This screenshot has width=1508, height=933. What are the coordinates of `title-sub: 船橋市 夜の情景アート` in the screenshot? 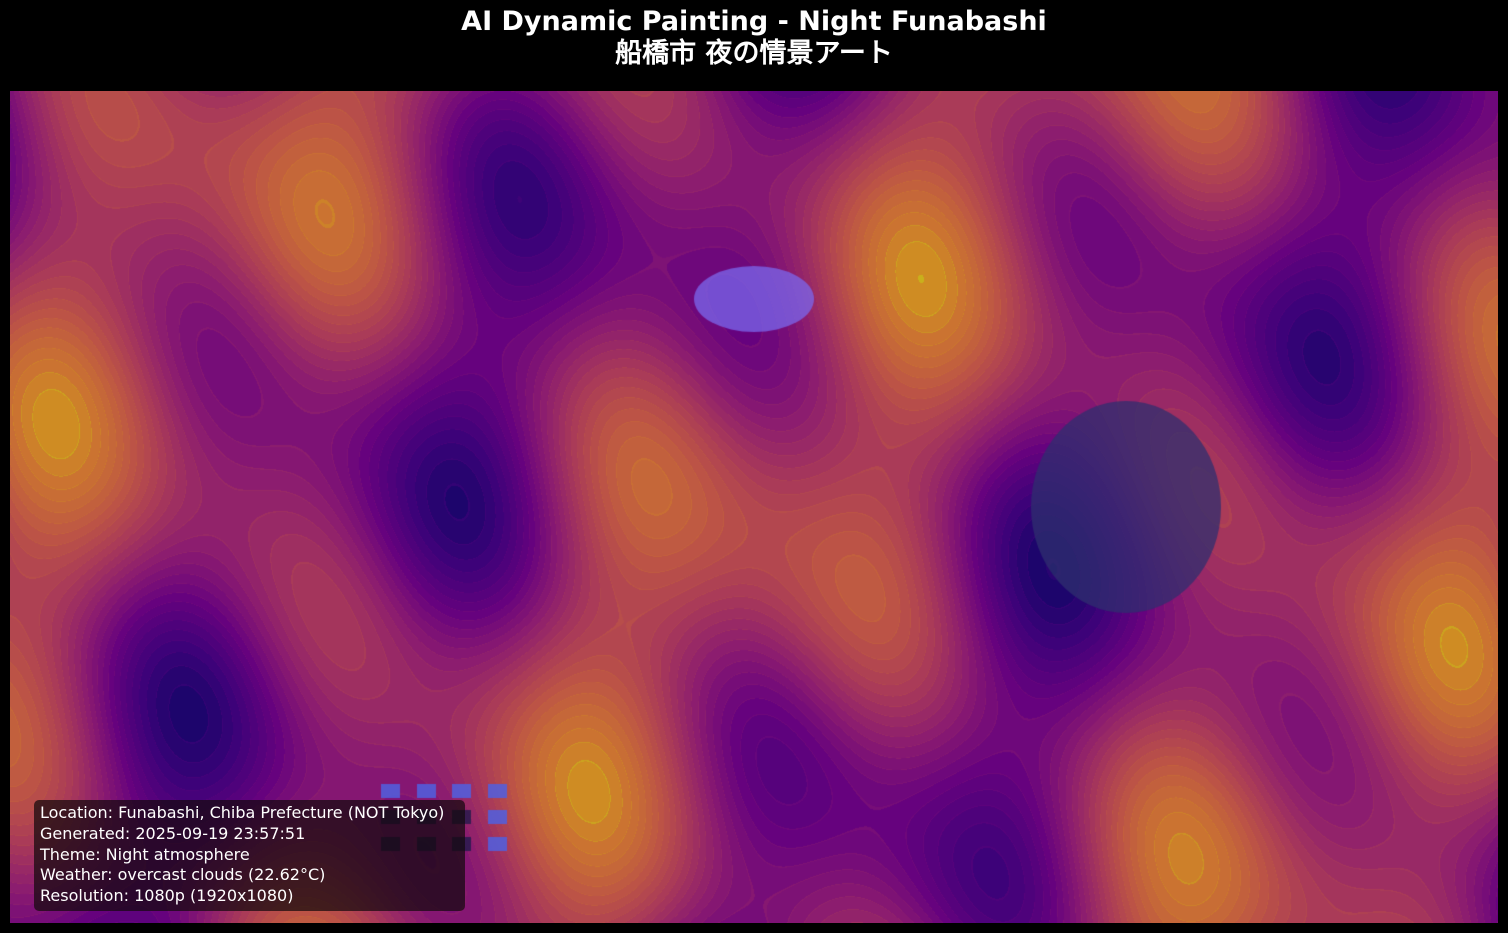 It's located at (754, 53).